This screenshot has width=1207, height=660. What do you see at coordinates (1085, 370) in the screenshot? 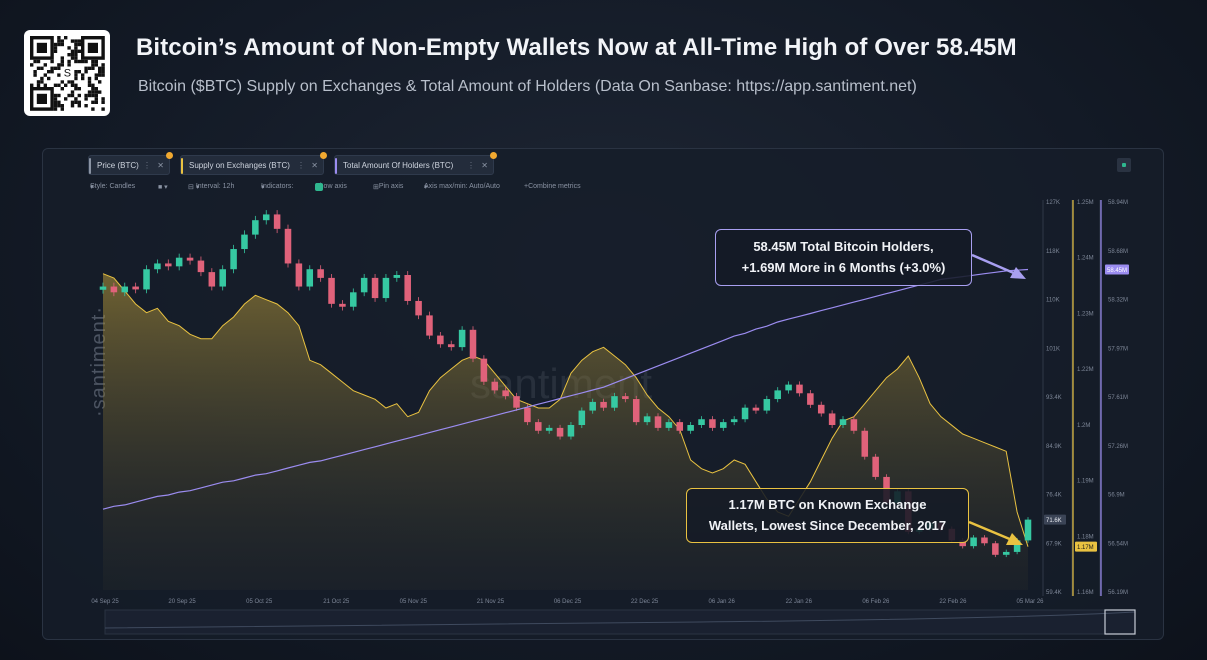
I see `supply-axis-tick: 1.22M` at bounding box center [1085, 370].